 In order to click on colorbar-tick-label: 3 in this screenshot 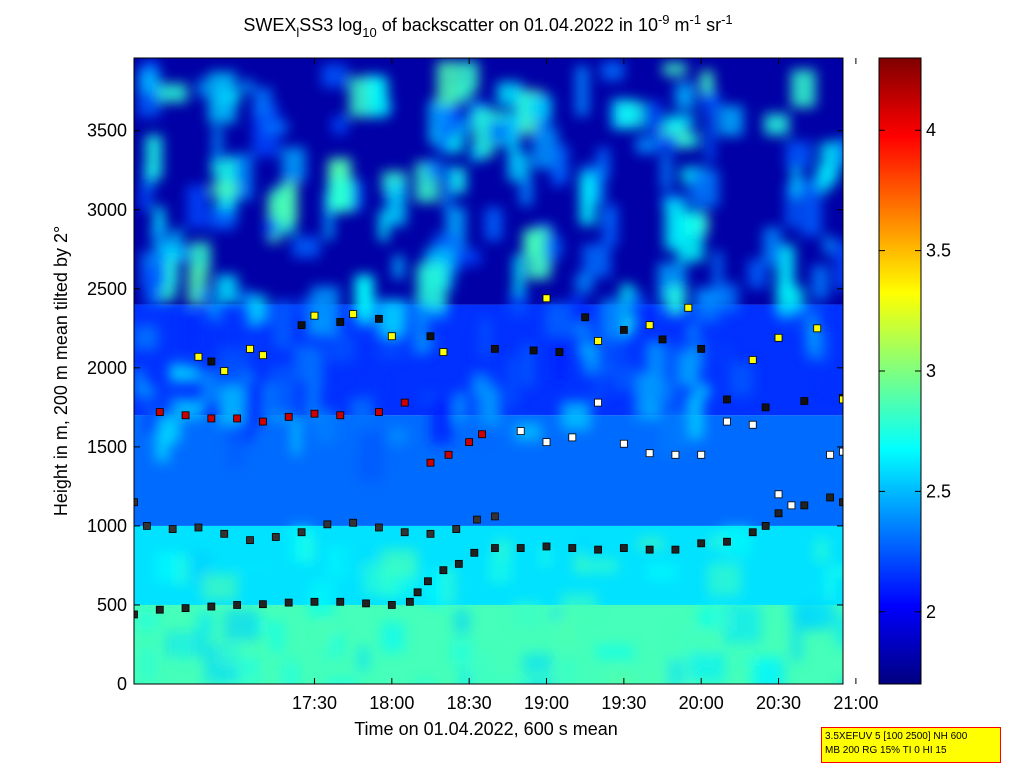, I will do `click(931, 371)`.